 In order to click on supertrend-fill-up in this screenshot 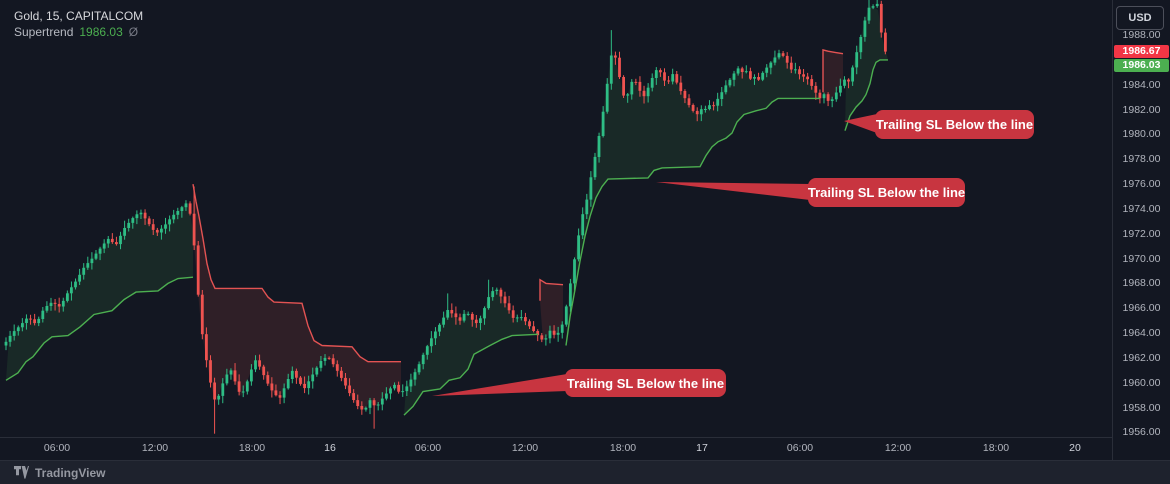, I will do `click(471, 353)`.